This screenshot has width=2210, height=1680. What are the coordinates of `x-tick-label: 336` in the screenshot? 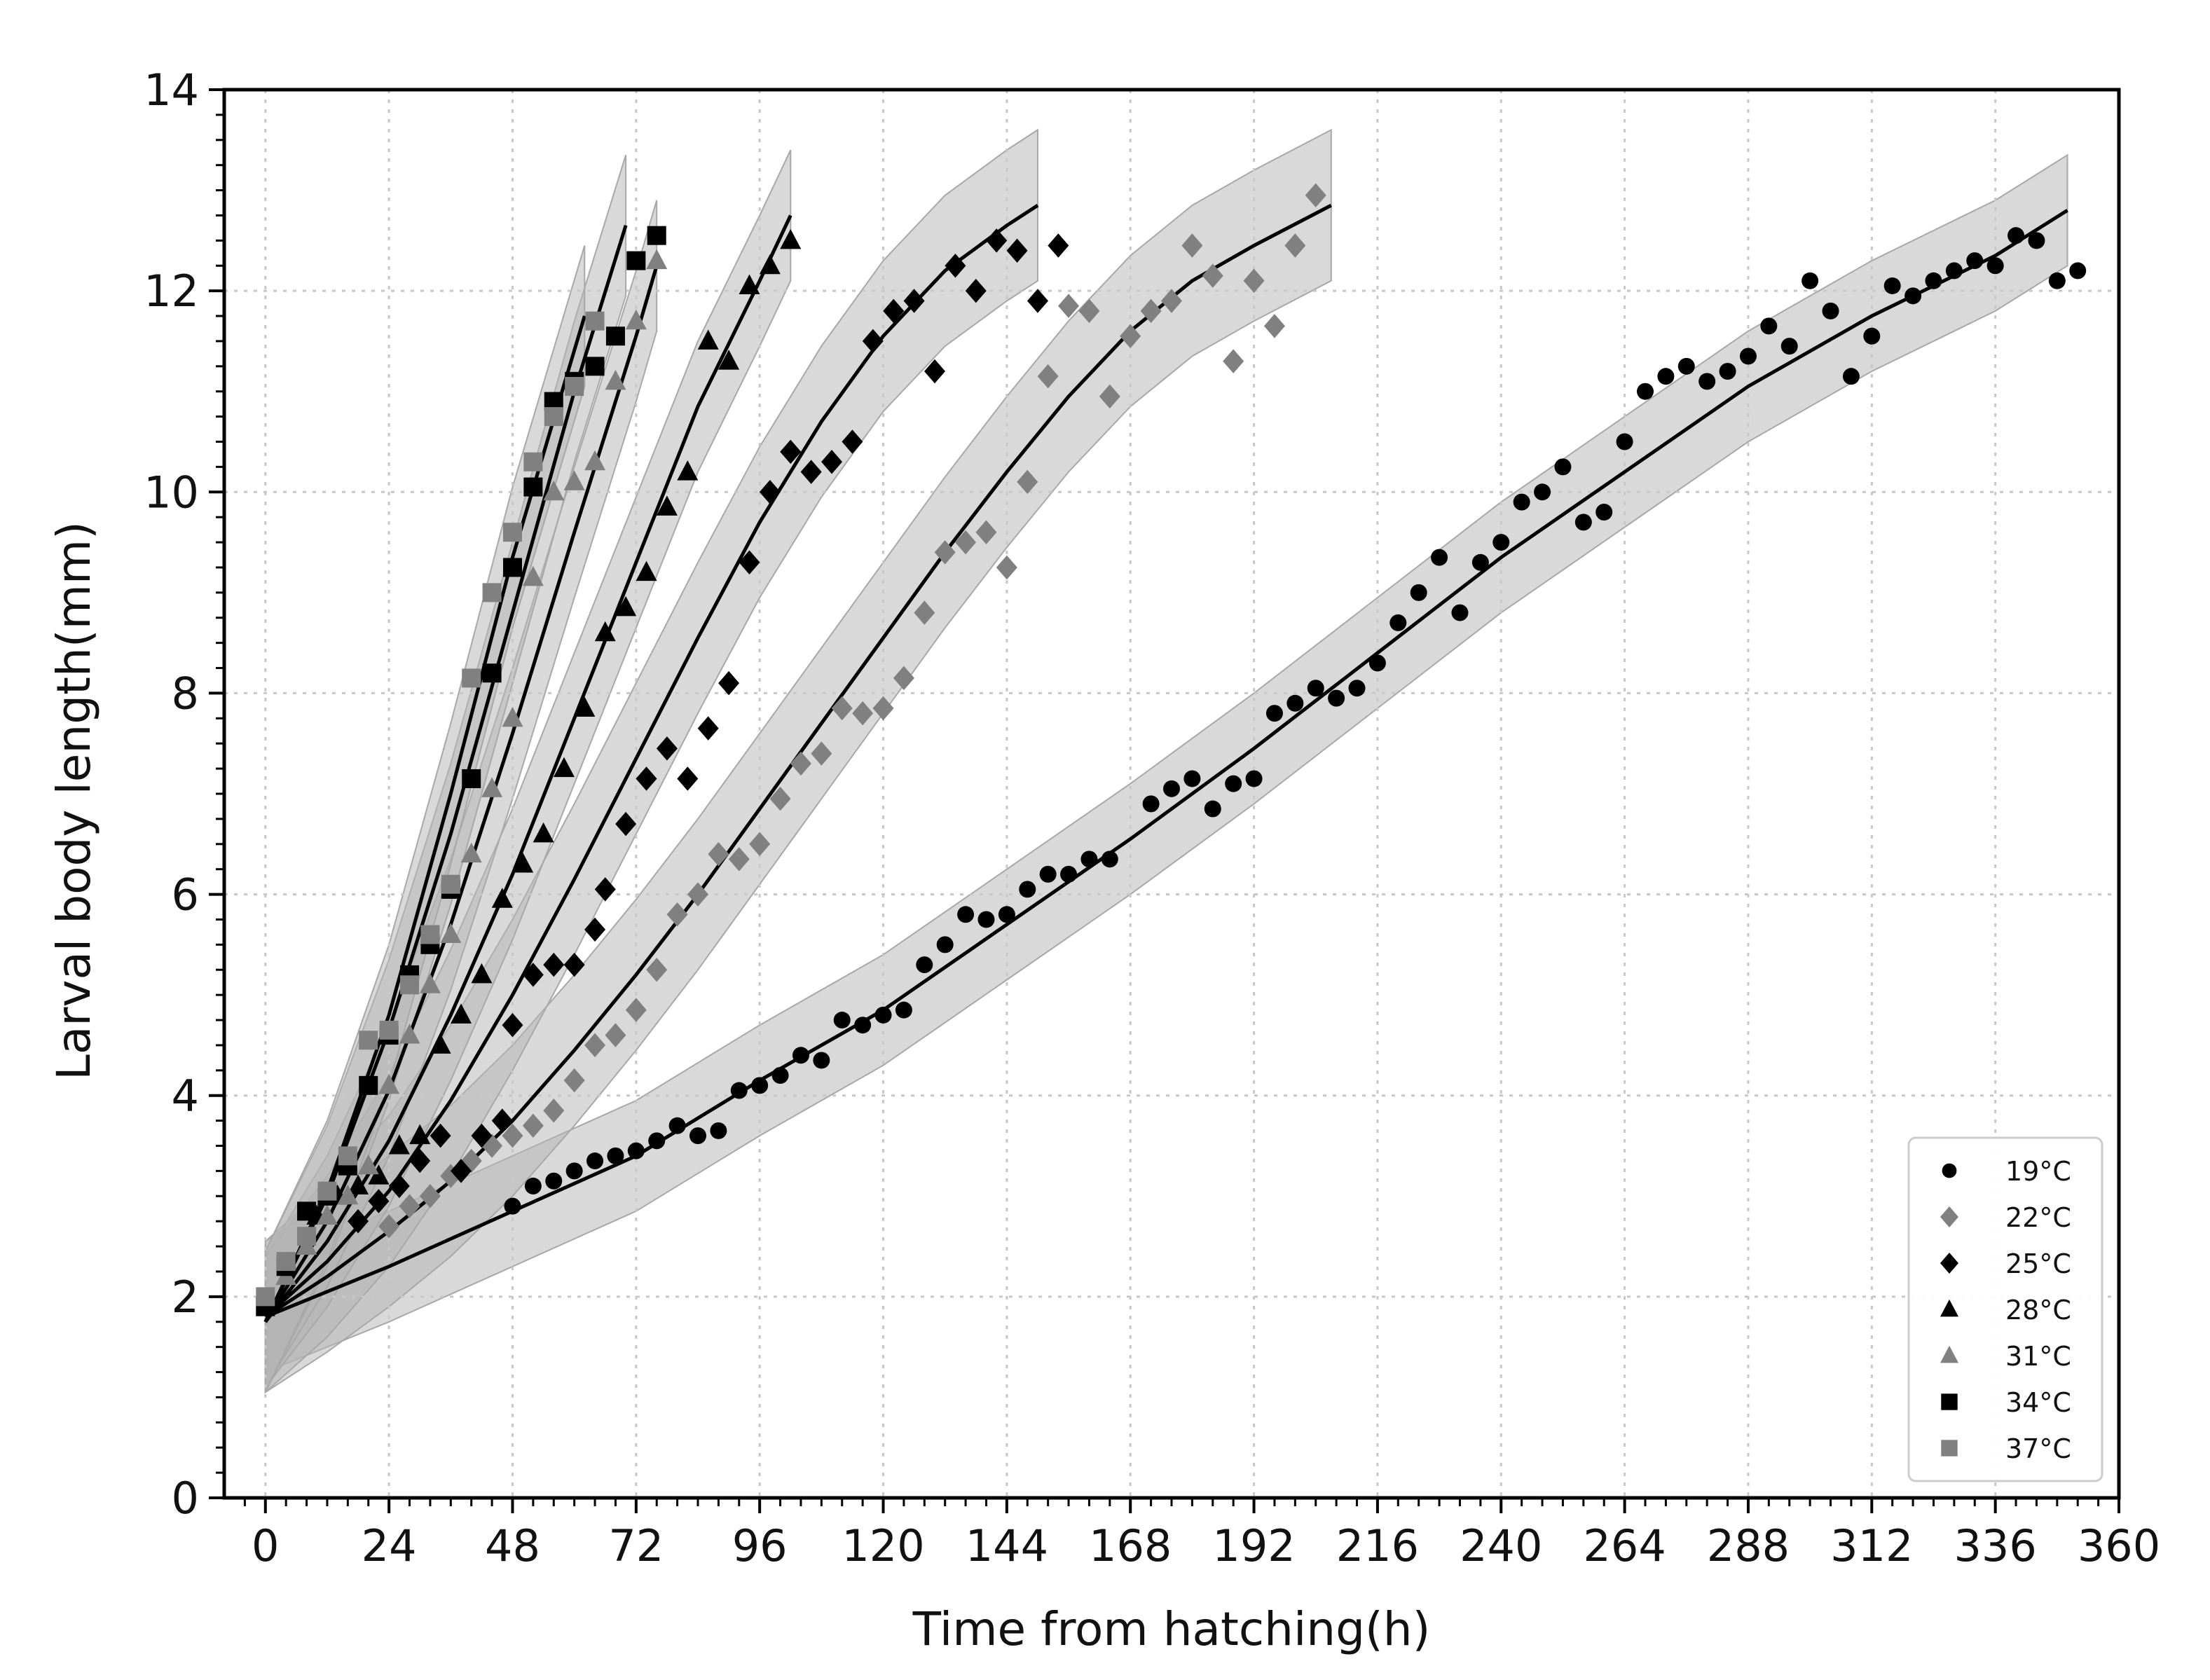 It's located at (1995, 1546).